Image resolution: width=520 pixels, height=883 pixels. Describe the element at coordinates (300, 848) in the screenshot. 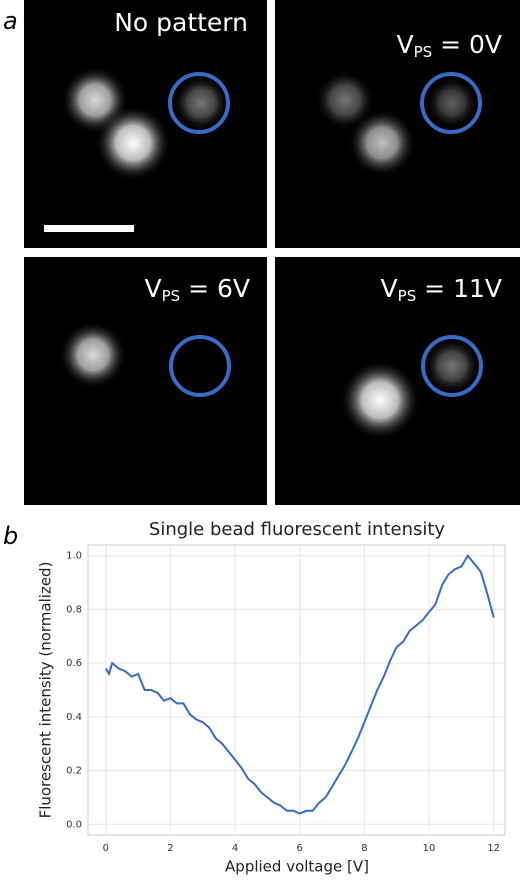

I see `x-tick-label: 6` at that location.